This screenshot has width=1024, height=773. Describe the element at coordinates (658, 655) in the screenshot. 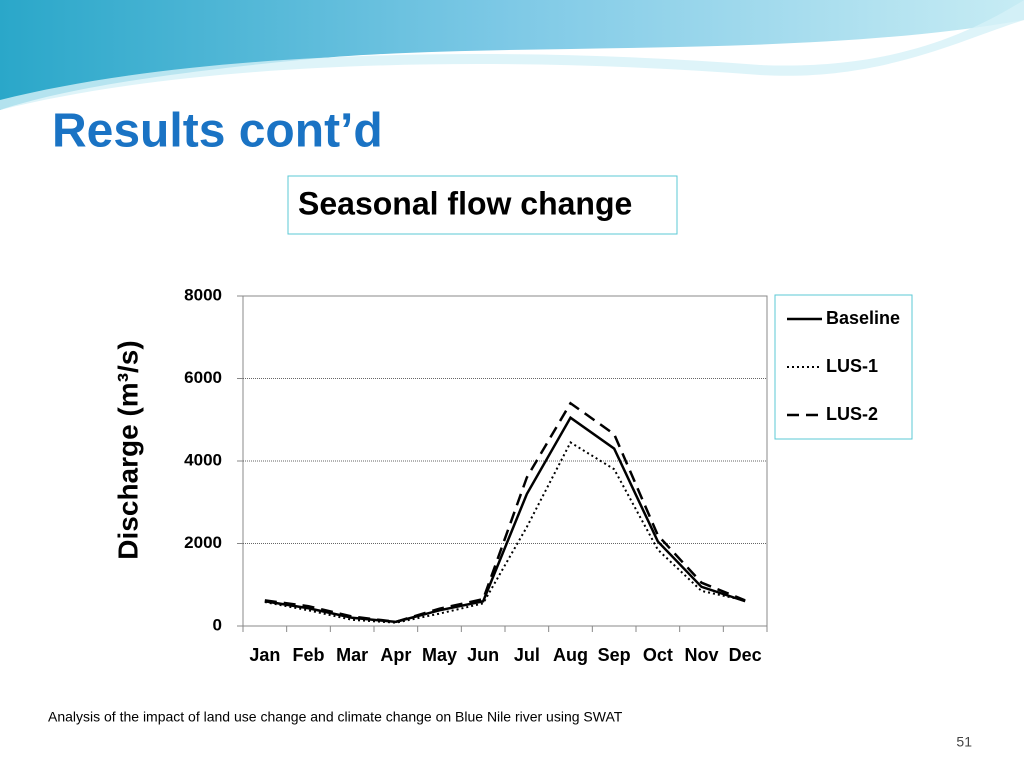

I see `x-tick-label: Oct` at that location.